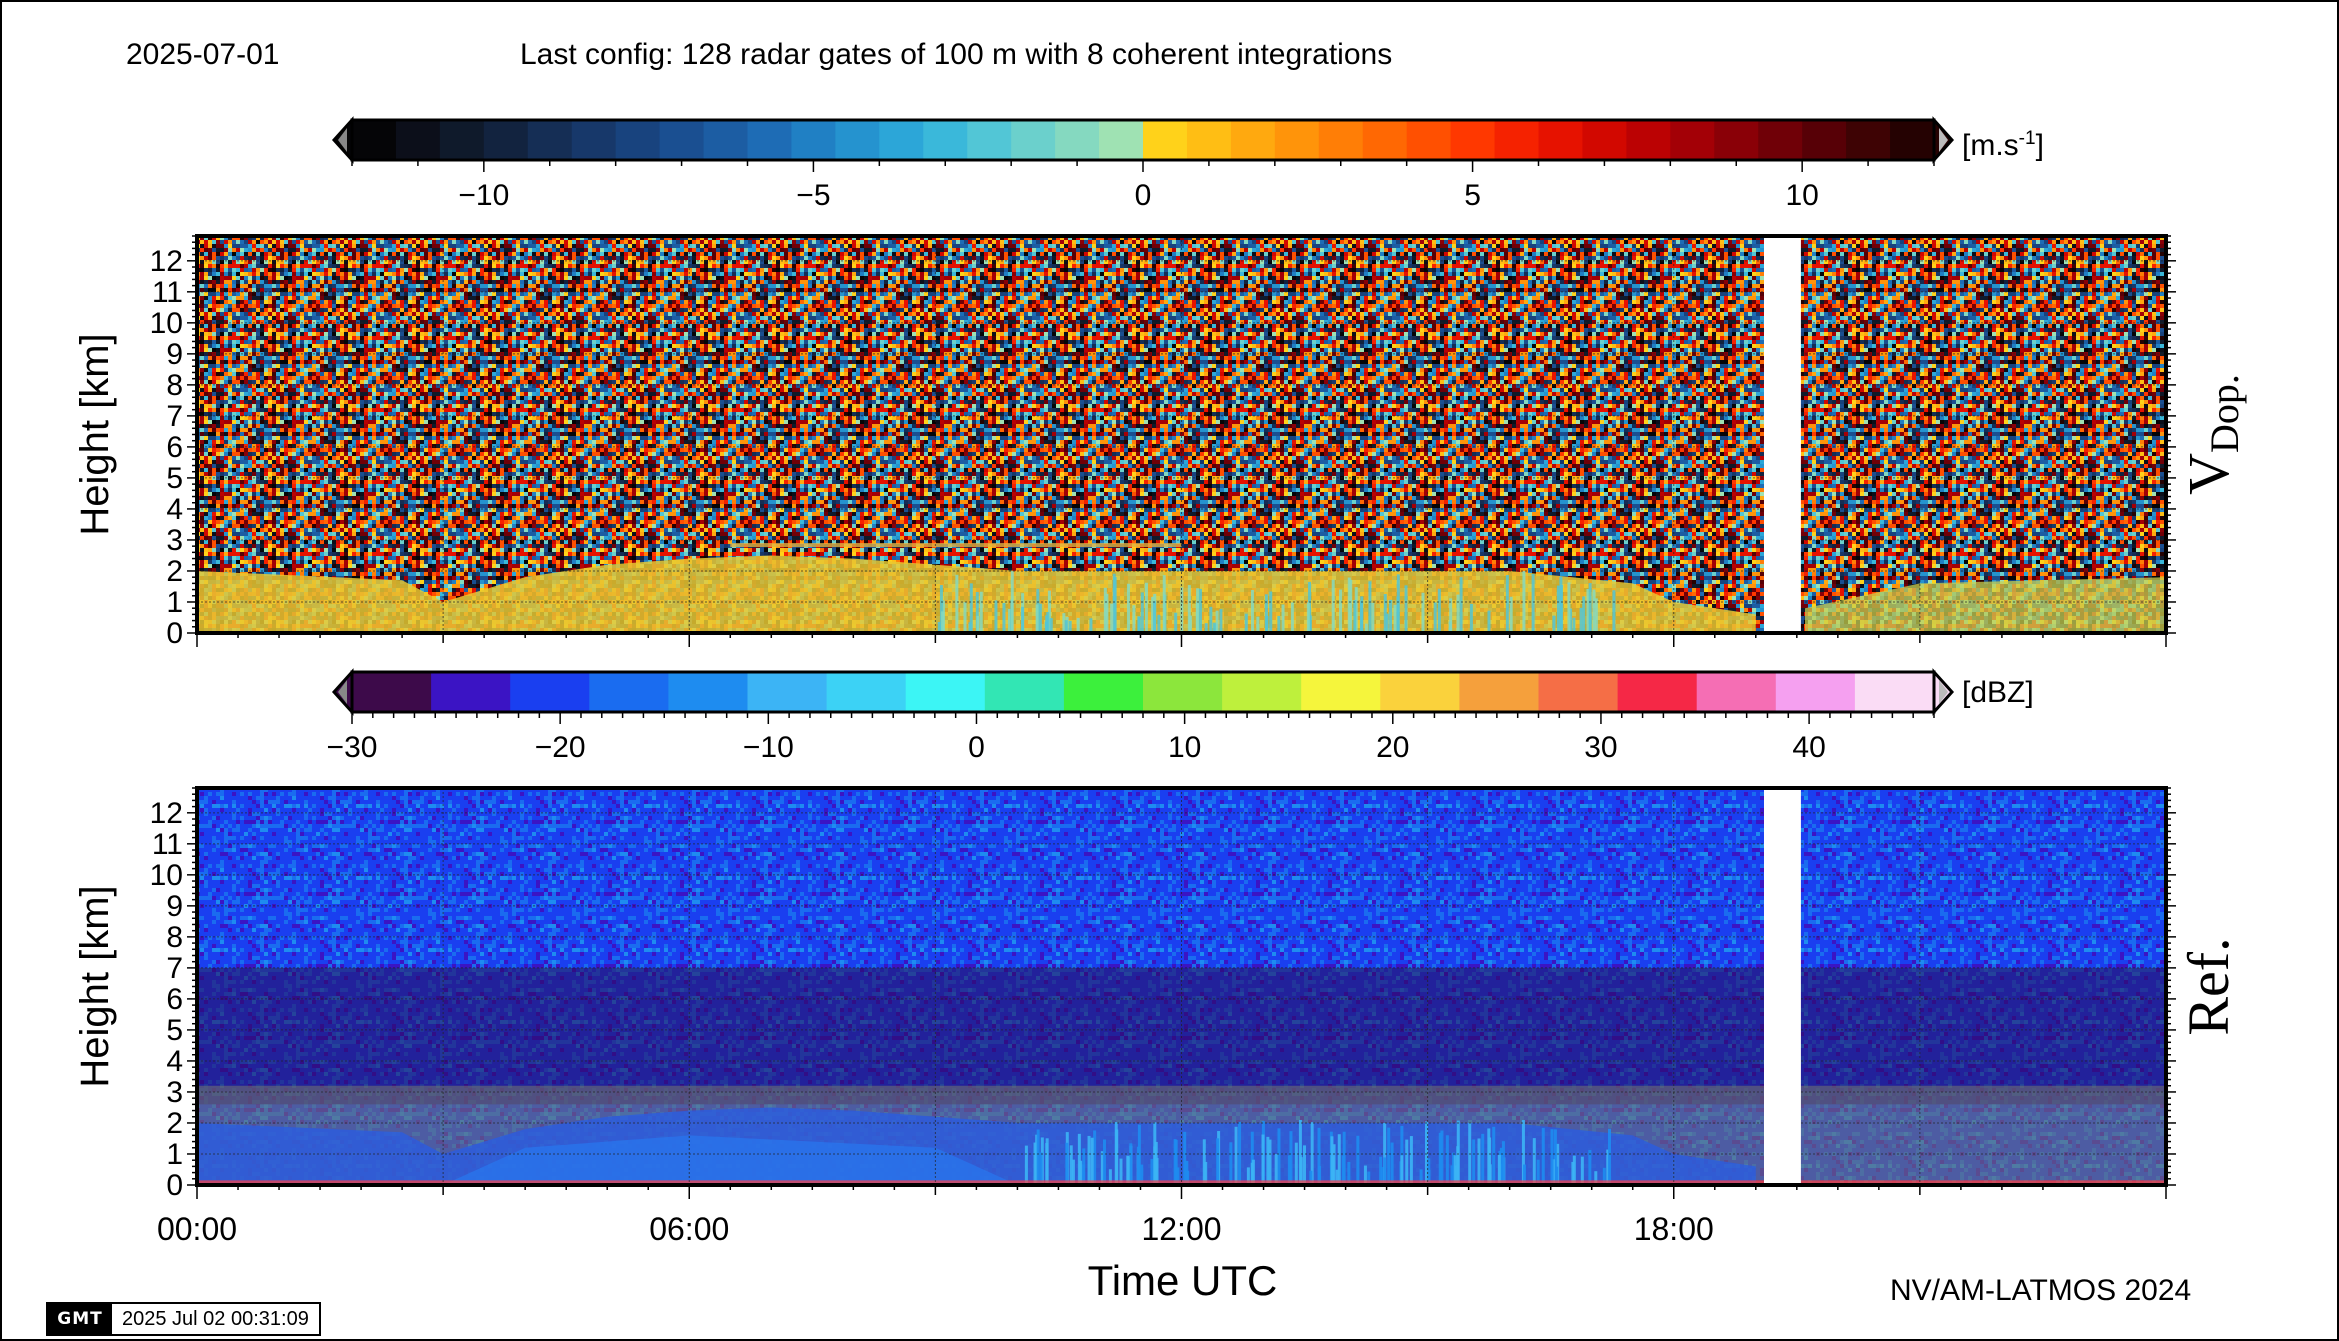  What do you see at coordinates (166, 875) in the screenshot?
I see `y-tick-label: 10` at bounding box center [166, 875].